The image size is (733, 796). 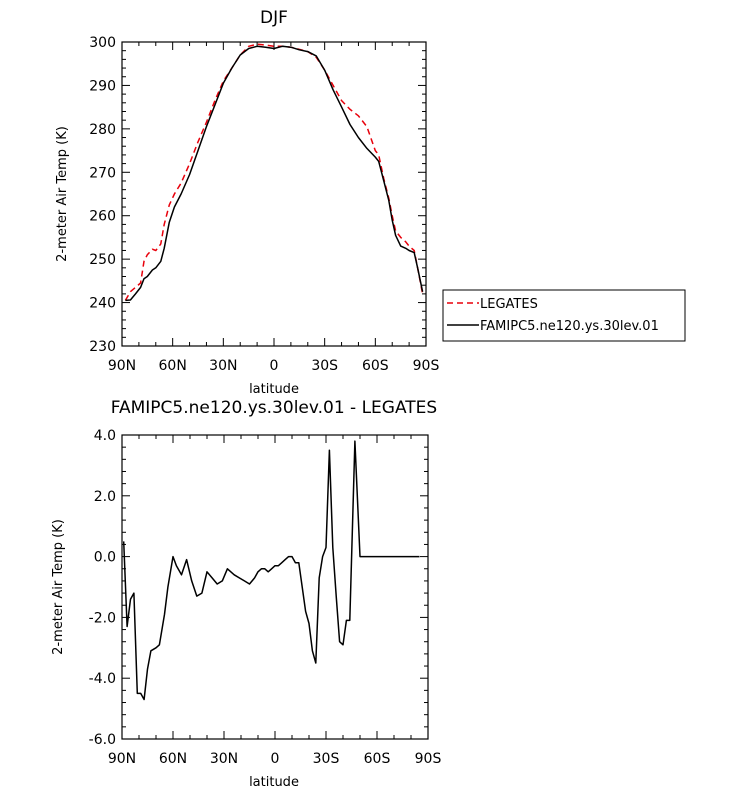 What do you see at coordinates (102, 43) in the screenshot?
I see `y-tick-label: 300` at bounding box center [102, 43].